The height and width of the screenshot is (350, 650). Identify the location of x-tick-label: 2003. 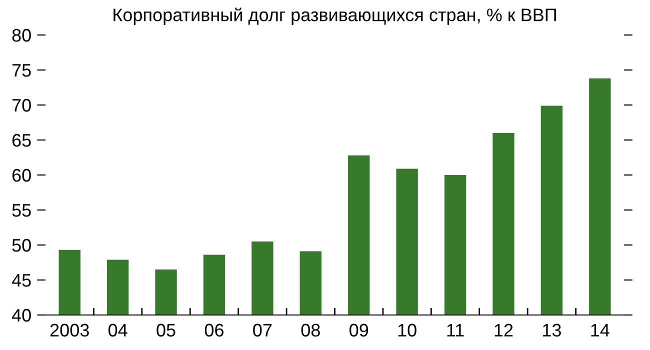
(69, 330).